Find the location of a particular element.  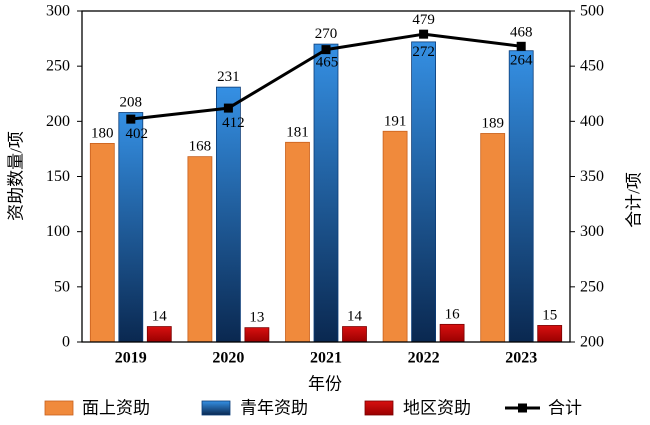

data-label-total-2020: 412 is located at coordinates (233, 123).